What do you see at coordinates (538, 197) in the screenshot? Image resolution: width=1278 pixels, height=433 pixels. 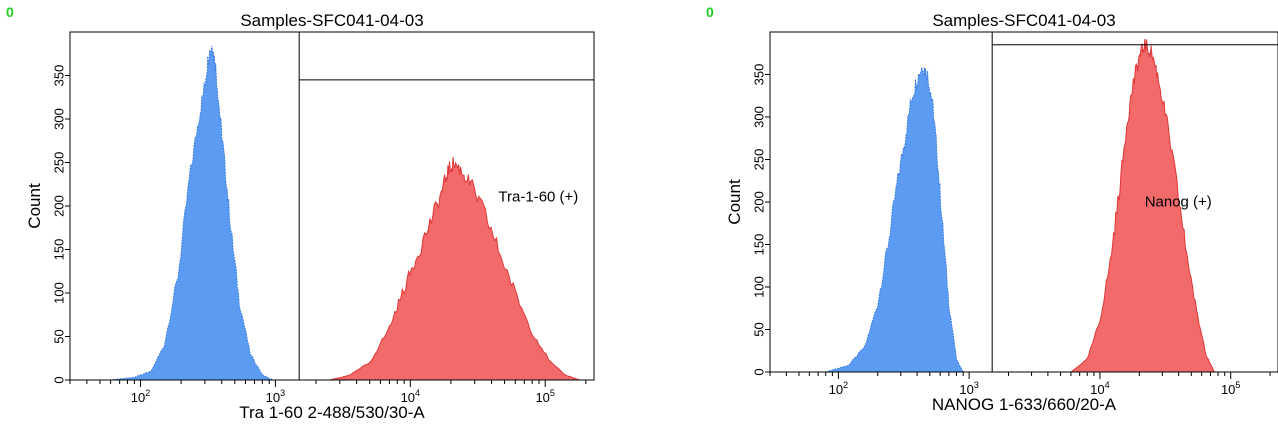 I see `gate-label: Tra-1-60 (+)` at bounding box center [538, 197].